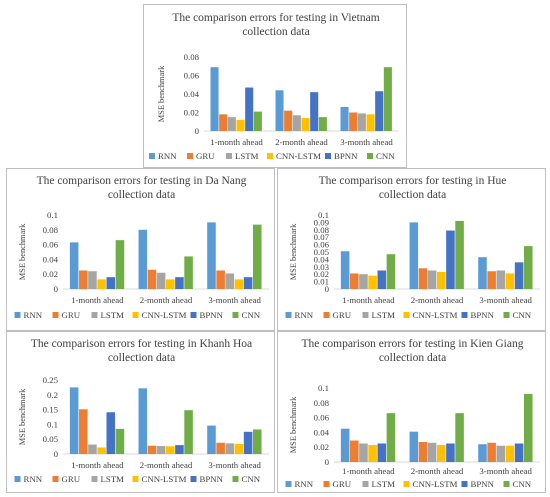 The image size is (550, 497). I want to click on y-tick-label: 0.03, so click(322, 267).